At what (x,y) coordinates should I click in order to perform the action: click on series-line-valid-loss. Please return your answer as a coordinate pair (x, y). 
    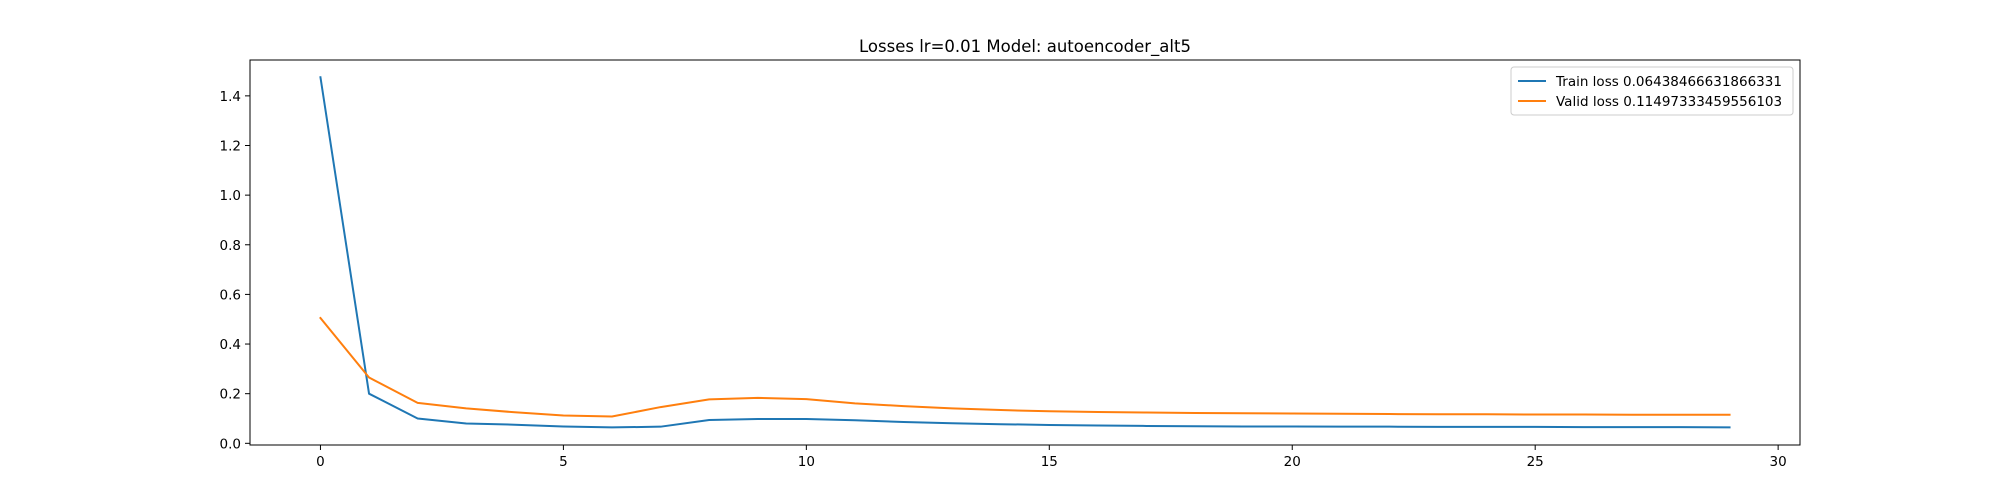
    Looking at the image, I should click on (1025, 367).